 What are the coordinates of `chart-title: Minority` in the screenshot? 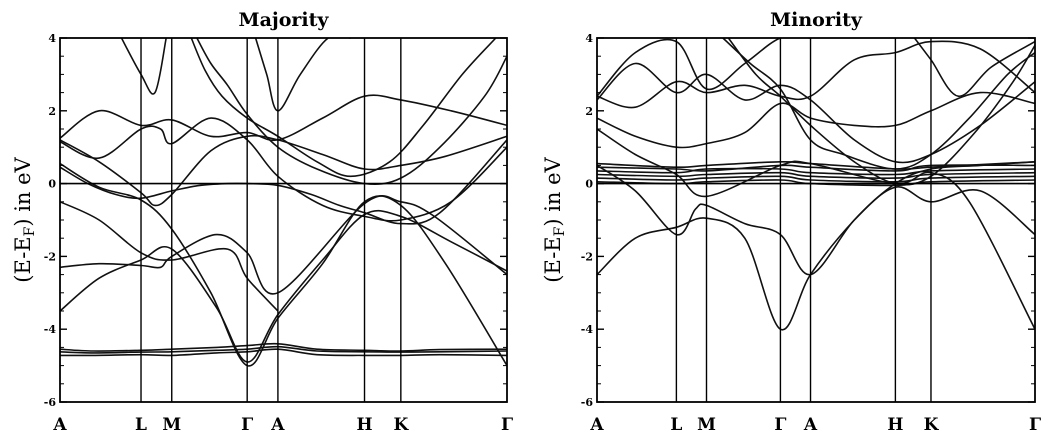 It's located at (816, 20).